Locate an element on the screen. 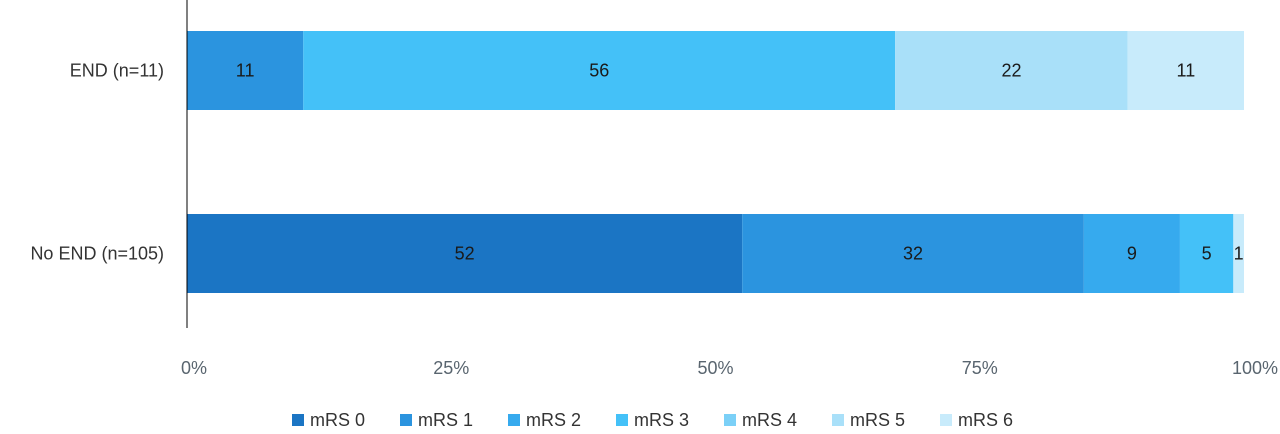 Image resolution: width=1280 pixels, height=434 pixels. data-label: 32 is located at coordinates (913, 254).